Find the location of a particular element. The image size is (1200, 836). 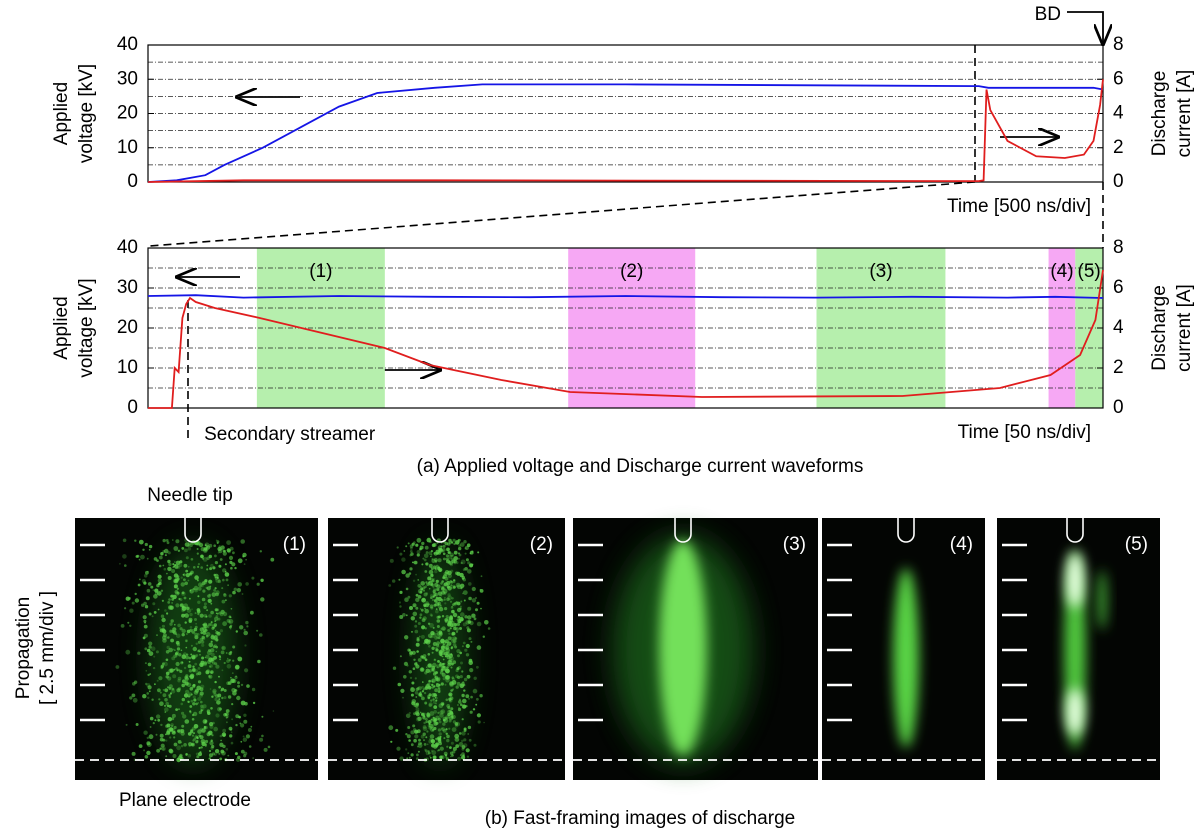

y-axis-label: Applied is located at coordinates (61, 113).